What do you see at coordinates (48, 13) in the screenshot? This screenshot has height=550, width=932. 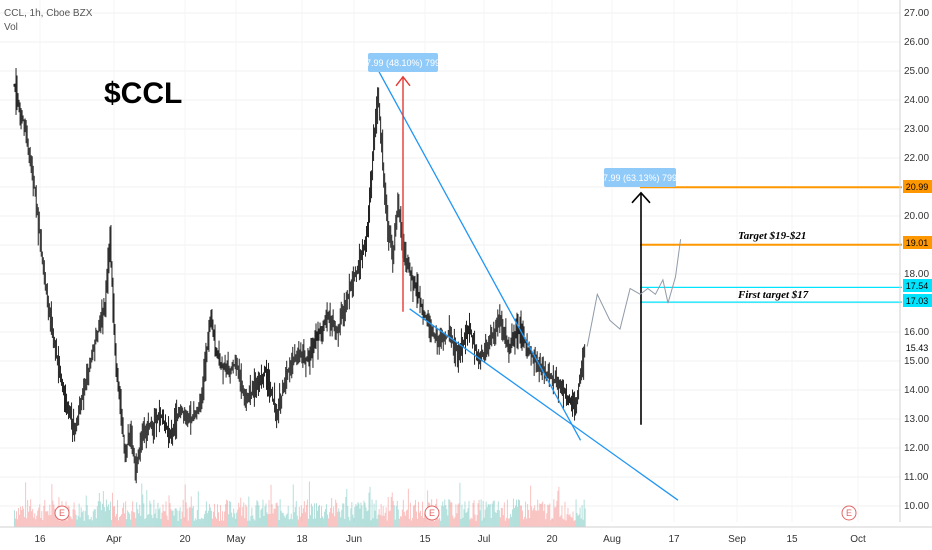 I see `symbol-legend: CCL, 1h, Cboe BZX` at bounding box center [48, 13].